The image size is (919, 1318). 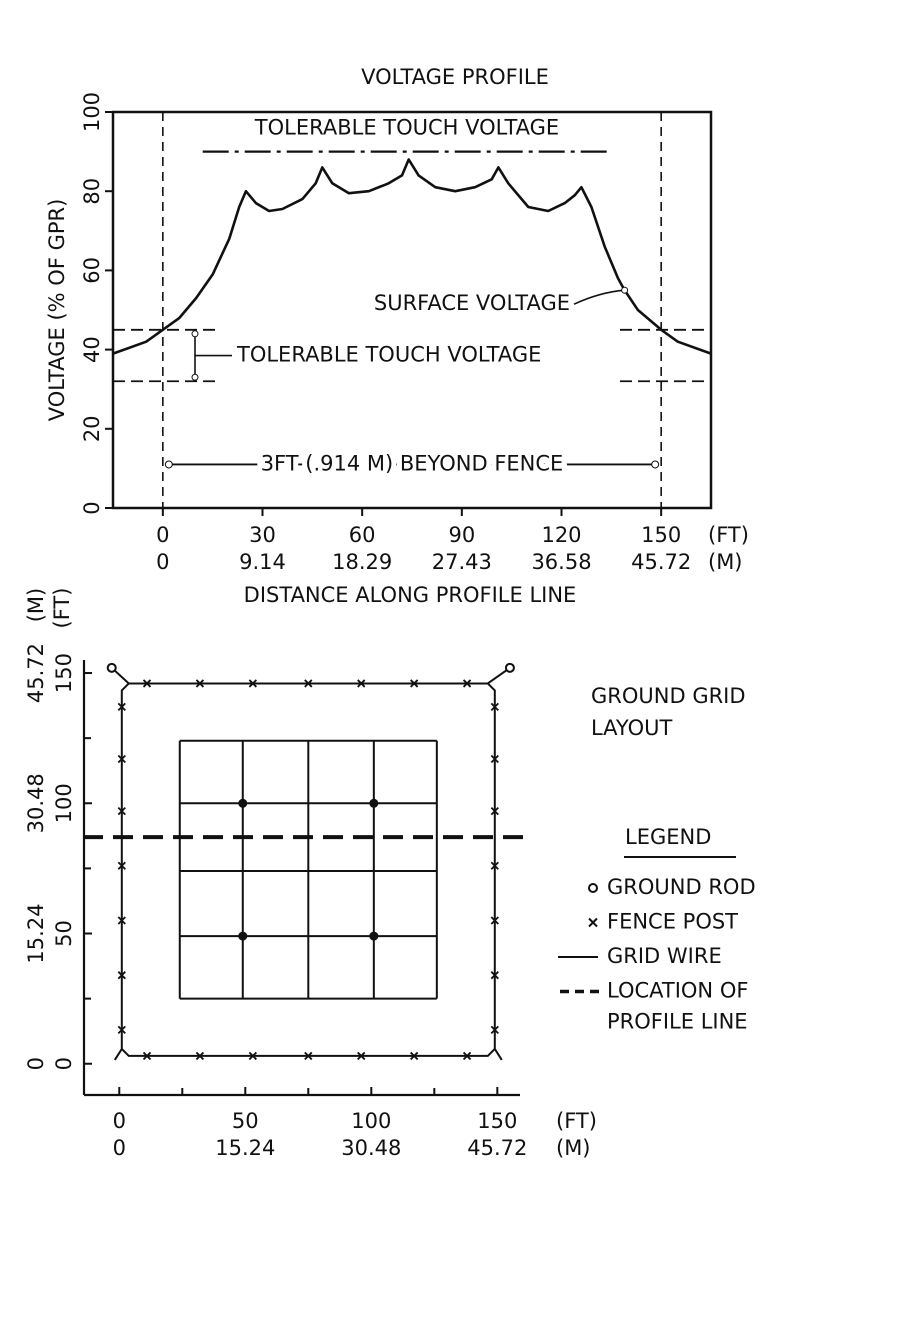 What do you see at coordinates (371, 1121) in the screenshot?
I see `x-tick-label: 100` at bounding box center [371, 1121].